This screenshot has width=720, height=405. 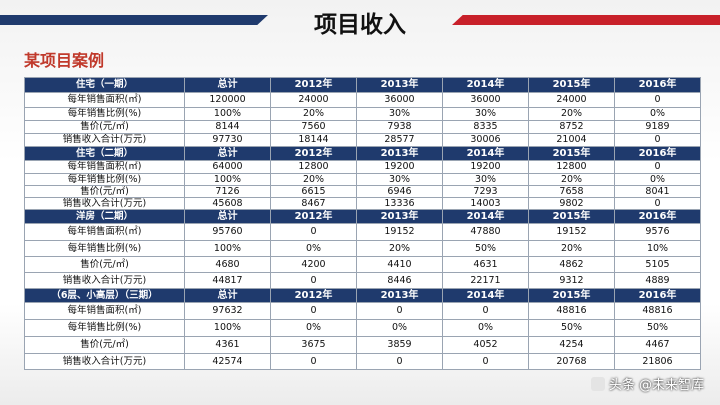 What do you see at coordinates (227, 203) in the screenshot?
I see `table-cell: 45608` at bounding box center [227, 203].